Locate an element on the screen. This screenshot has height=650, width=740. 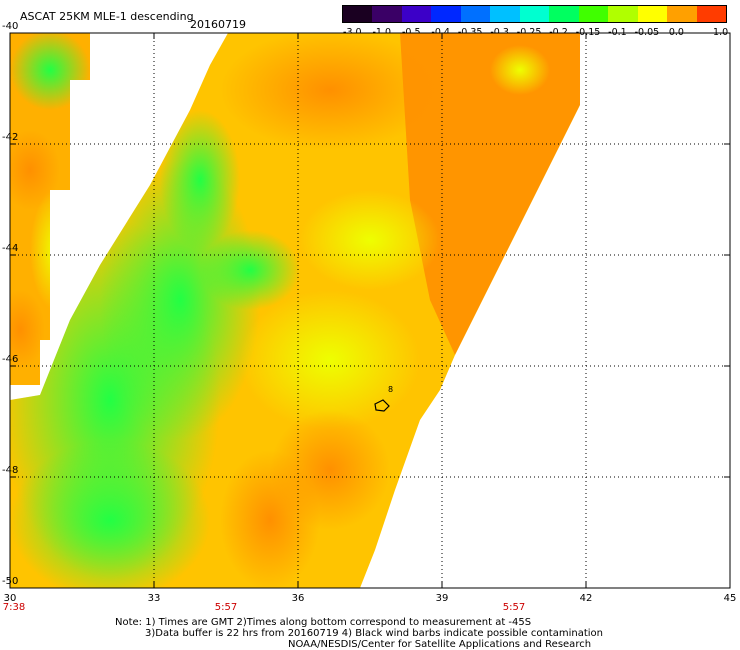
longitude-label: 45 is located at coordinates (730, 598).